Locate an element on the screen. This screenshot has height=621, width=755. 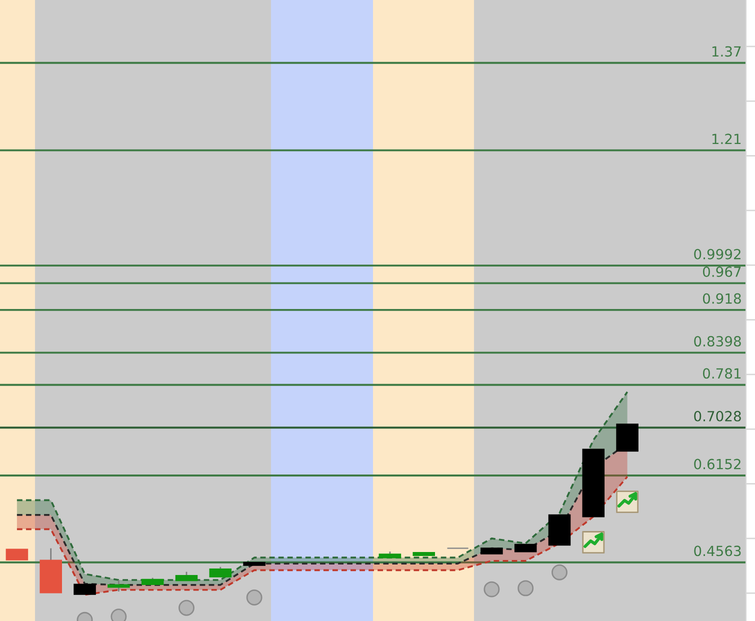
ref-line-label: 0.918 is located at coordinates (721, 298).